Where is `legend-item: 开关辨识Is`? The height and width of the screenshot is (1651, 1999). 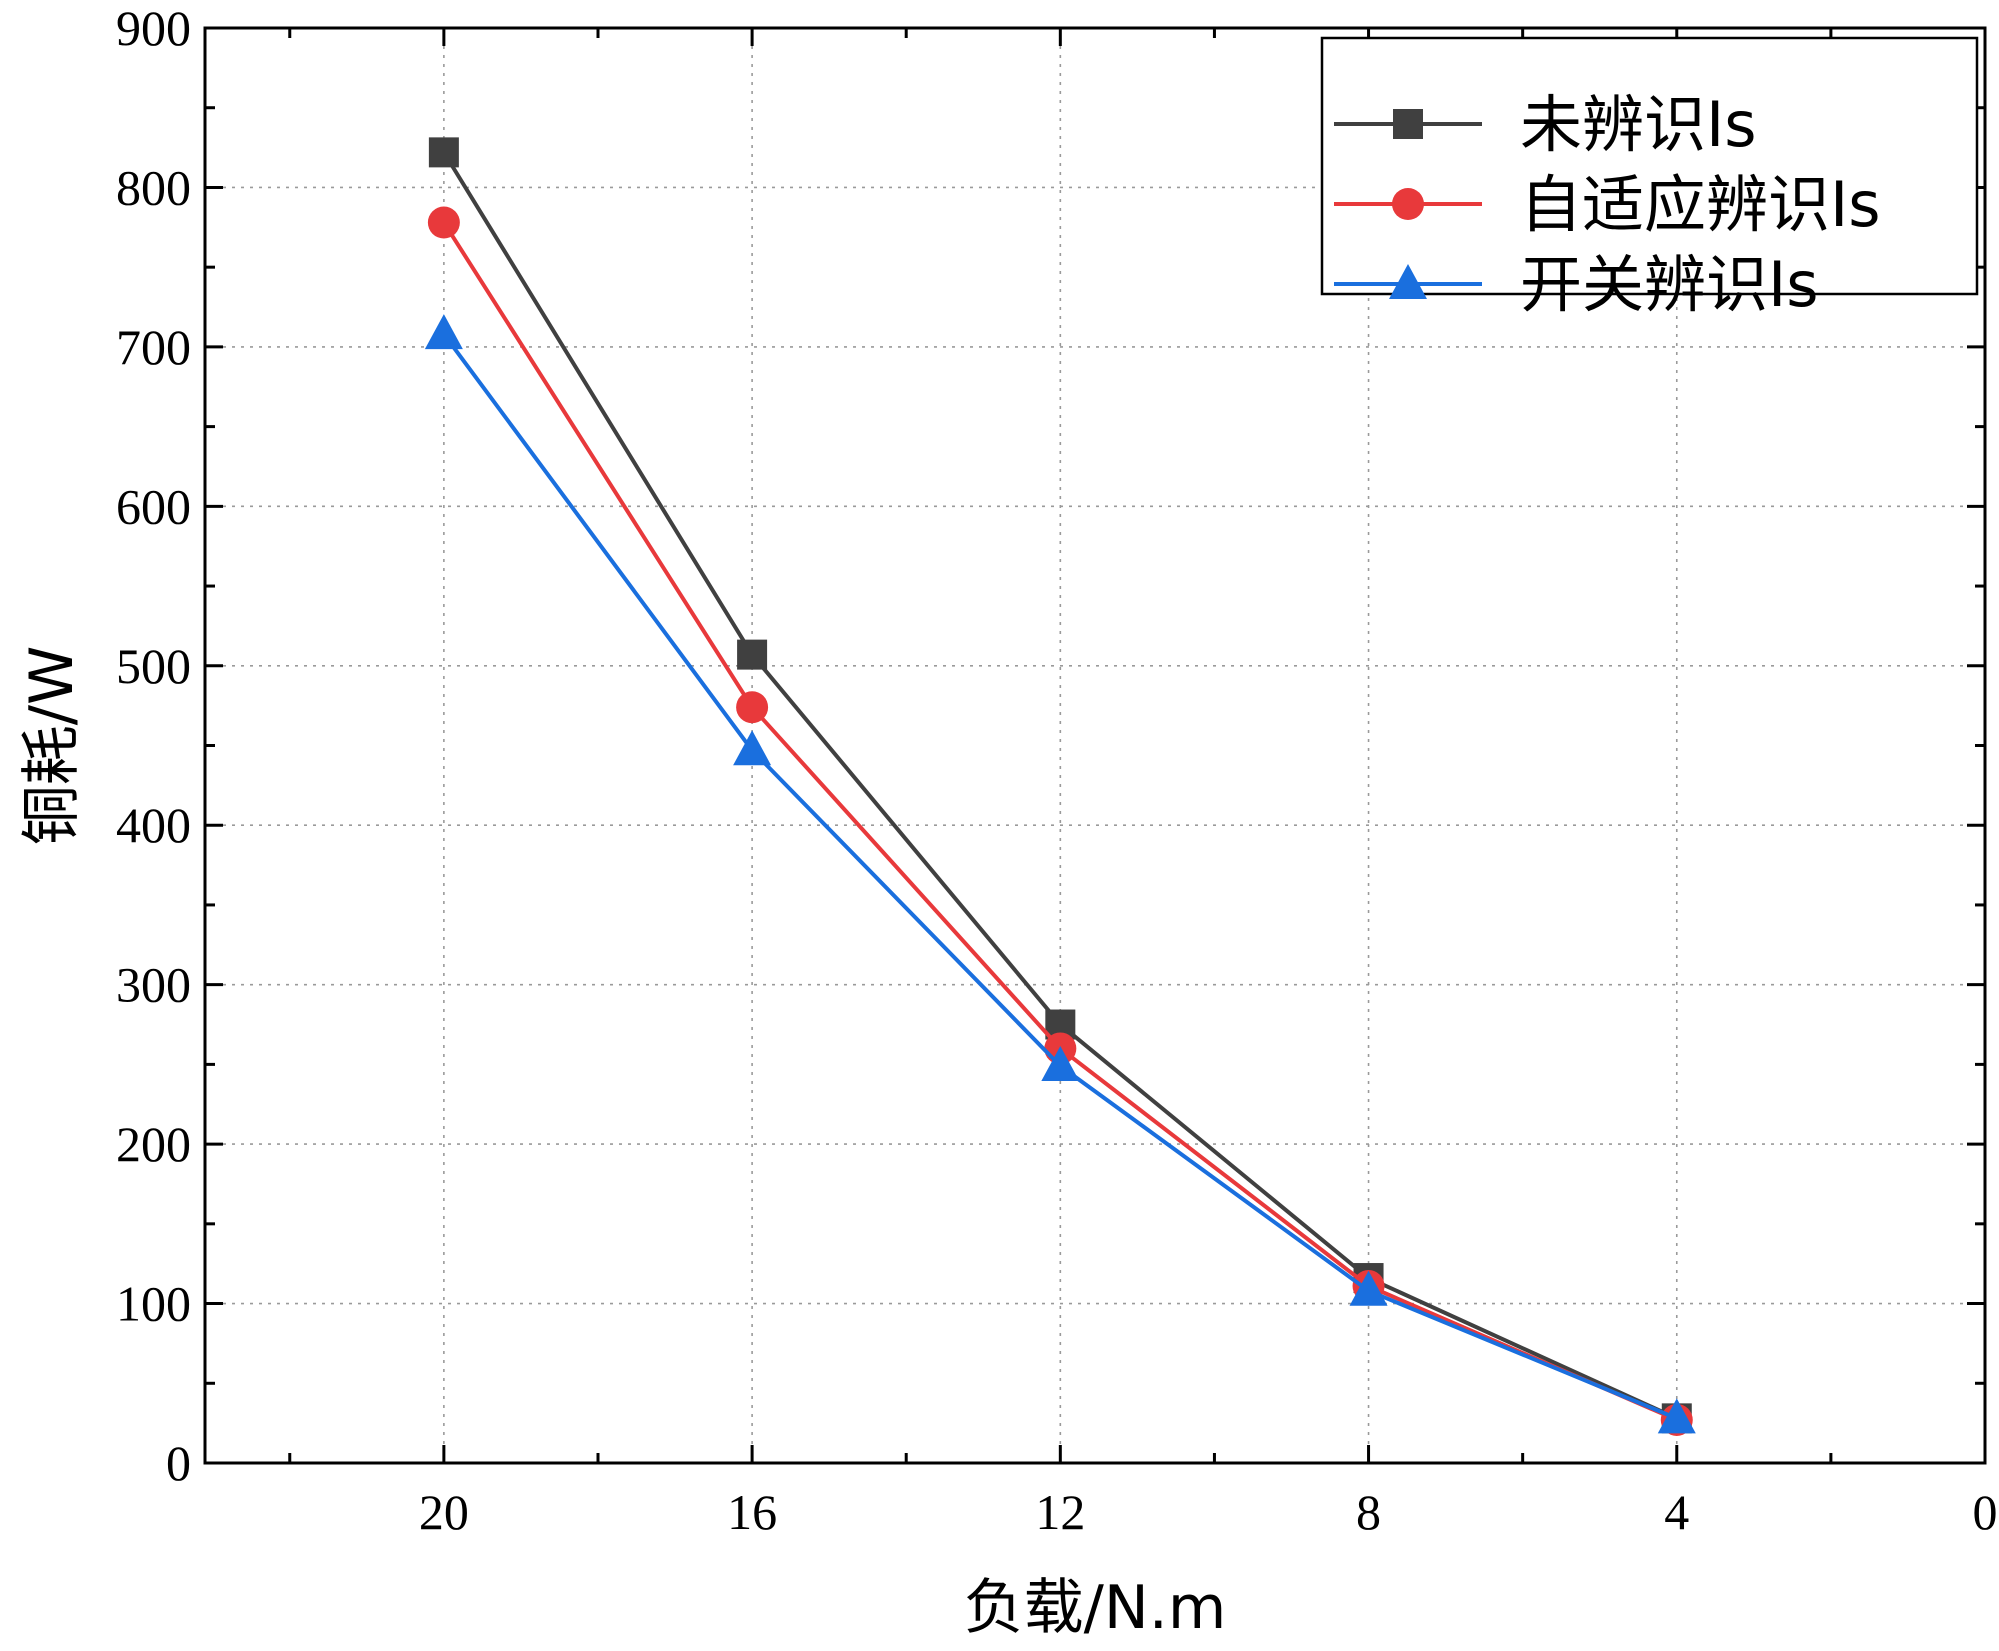
legend-item: 开关辨识Is is located at coordinates (1576, 284).